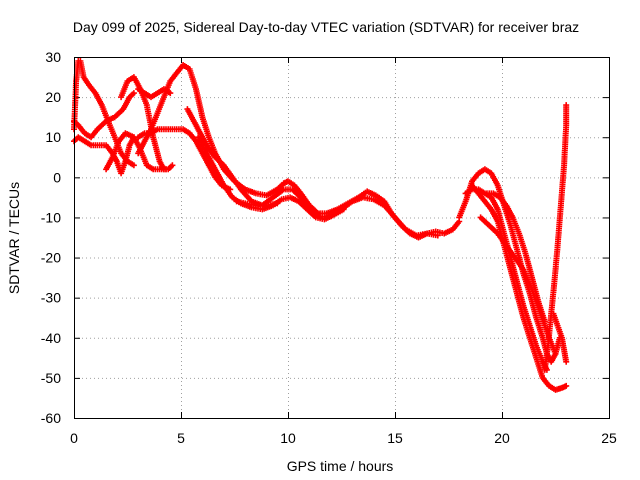 The image size is (640, 480). Describe the element at coordinates (53, 57) in the screenshot. I see `y-tick-label: 30` at that location.